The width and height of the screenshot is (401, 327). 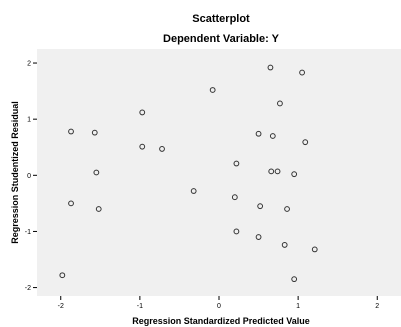 What do you see at coordinates (221, 321) in the screenshot?
I see `x-axis-label: Regression Standardized Predicted Value` at bounding box center [221, 321].